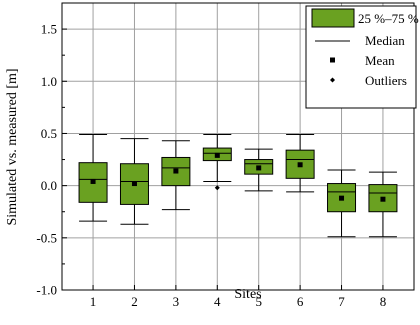 The width and height of the screenshot is (420, 325). What do you see at coordinates (300, 301) in the screenshot?
I see `x-tick-label: 6` at bounding box center [300, 301].